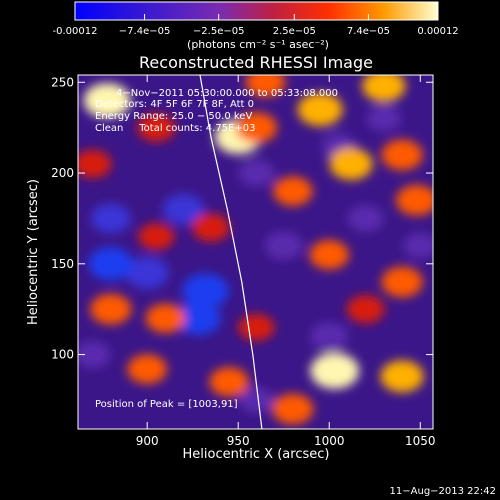 This screenshot has height=500, width=500. I want to click on colorbar-tick-label: 2.5e−05, so click(294, 31).